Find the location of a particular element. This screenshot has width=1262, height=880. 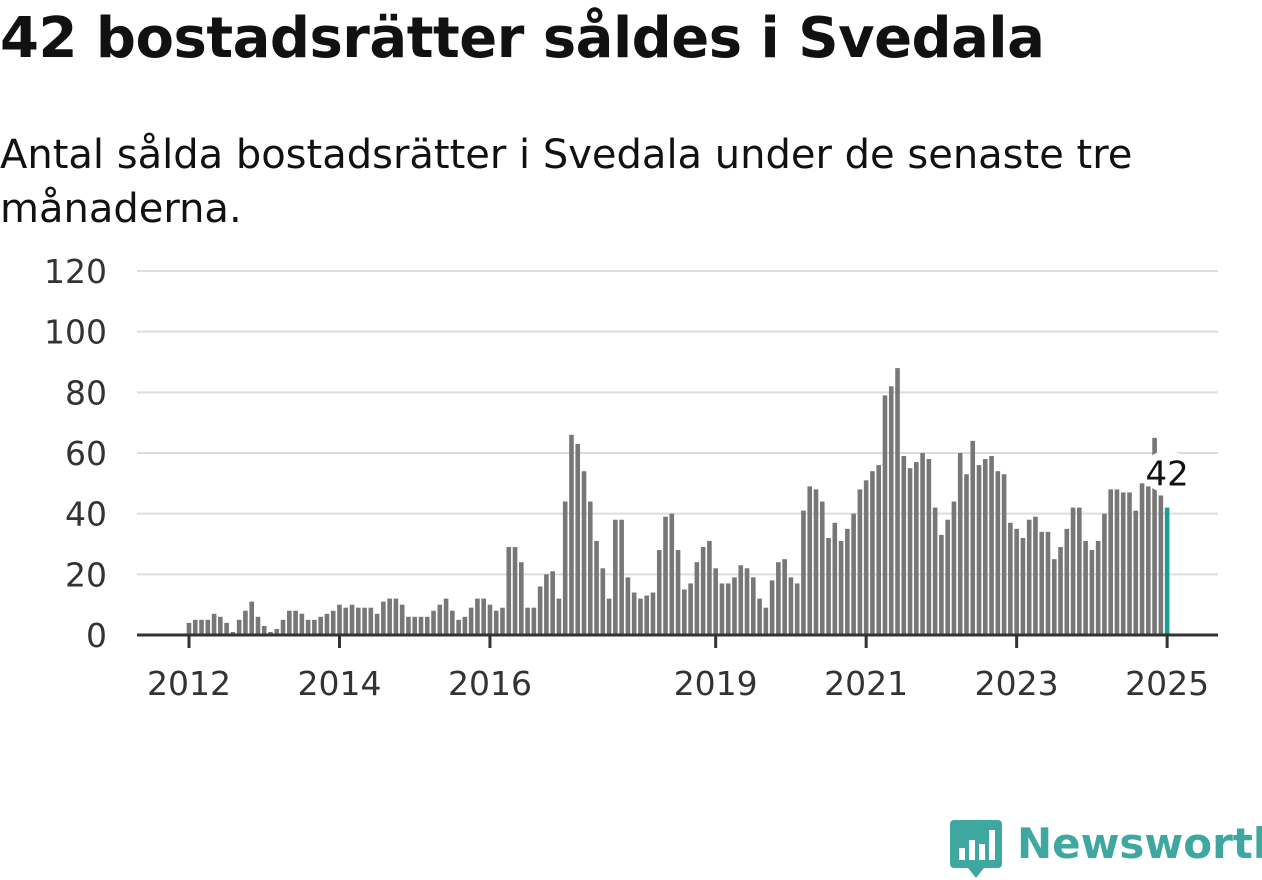

x-tick-label: 2023 is located at coordinates (1017, 683).